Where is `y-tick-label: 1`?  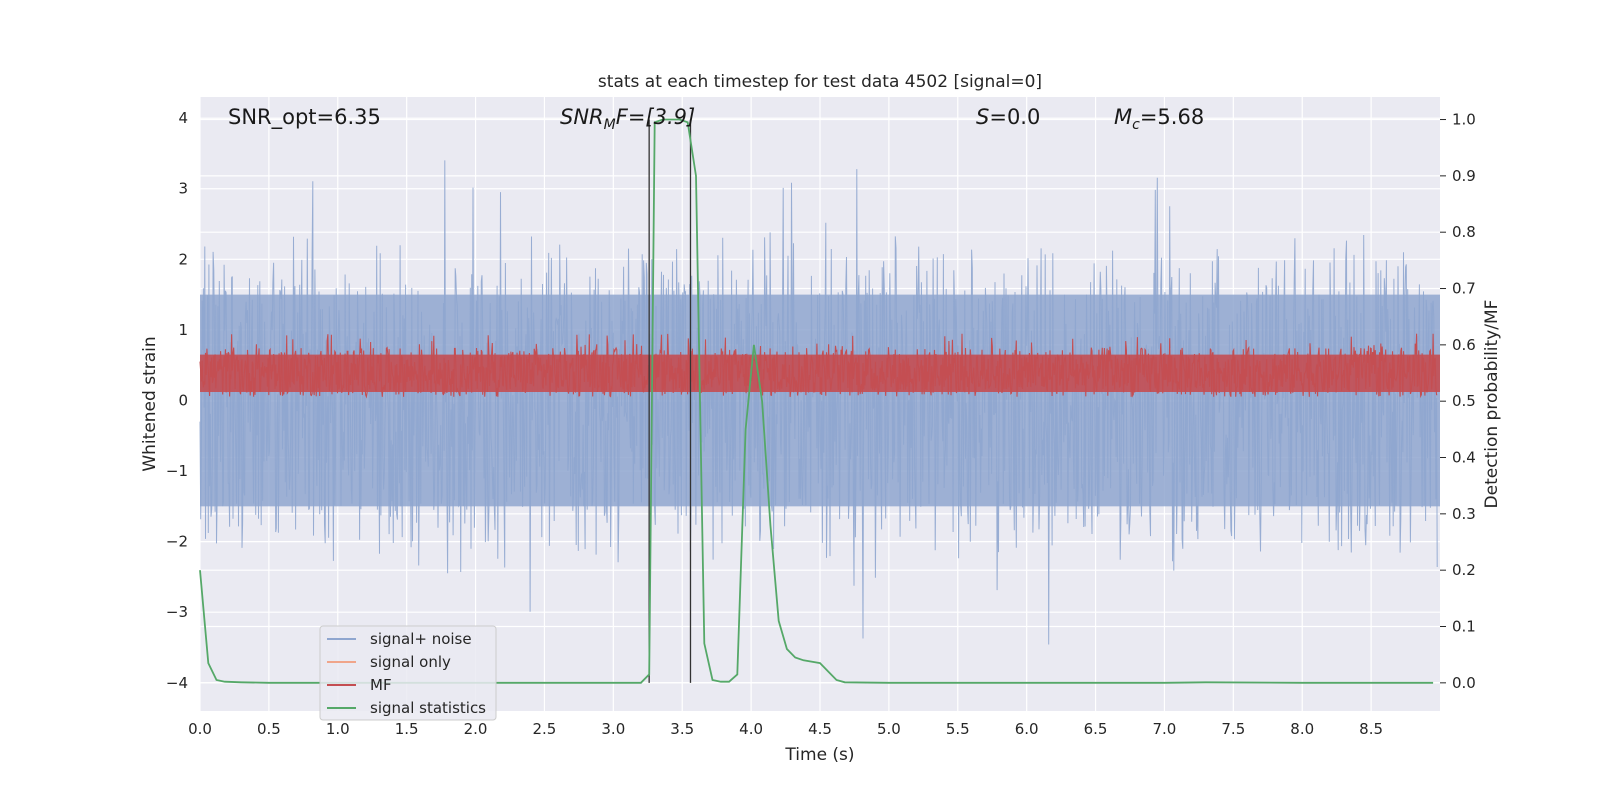
y-tick-label: 1 is located at coordinates (183, 330).